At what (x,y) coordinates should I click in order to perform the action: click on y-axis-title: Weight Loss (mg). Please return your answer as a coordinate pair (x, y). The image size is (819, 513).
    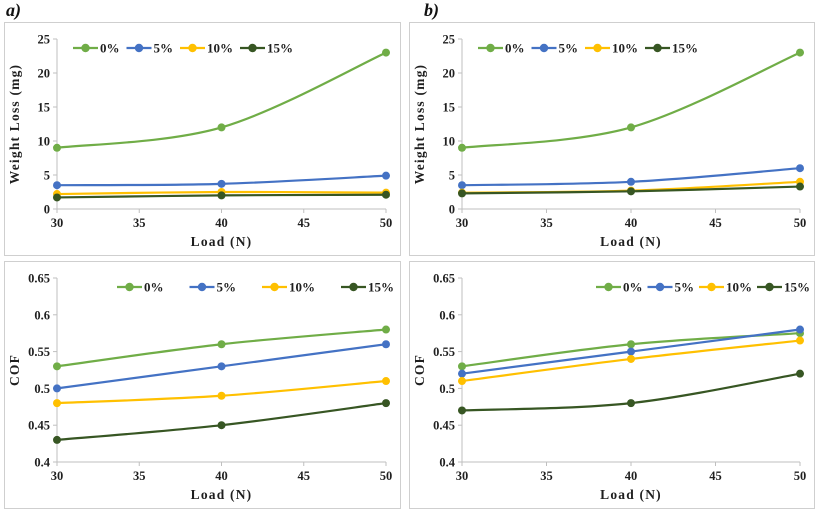
    Looking at the image, I should click on (419, 124).